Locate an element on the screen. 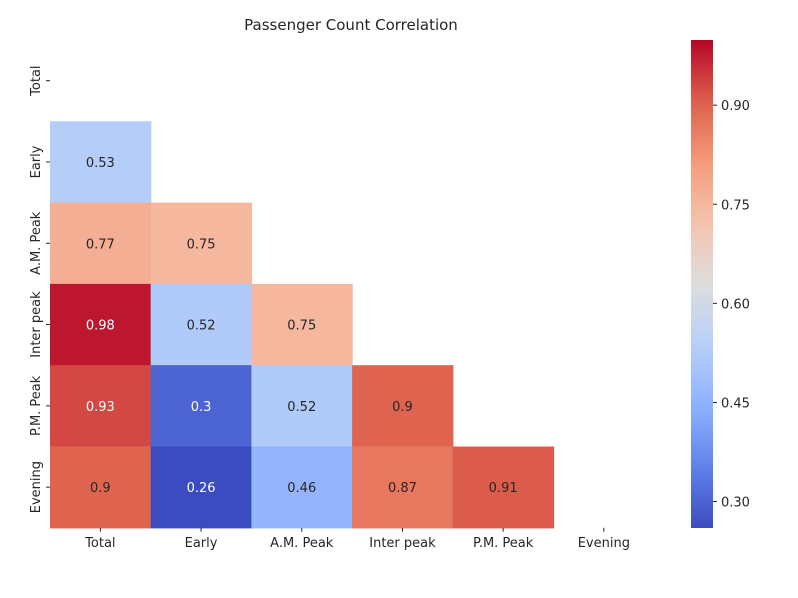 The height and width of the screenshot is (598, 798). x-tick-label: Inter peak is located at coordinates (402, 543).